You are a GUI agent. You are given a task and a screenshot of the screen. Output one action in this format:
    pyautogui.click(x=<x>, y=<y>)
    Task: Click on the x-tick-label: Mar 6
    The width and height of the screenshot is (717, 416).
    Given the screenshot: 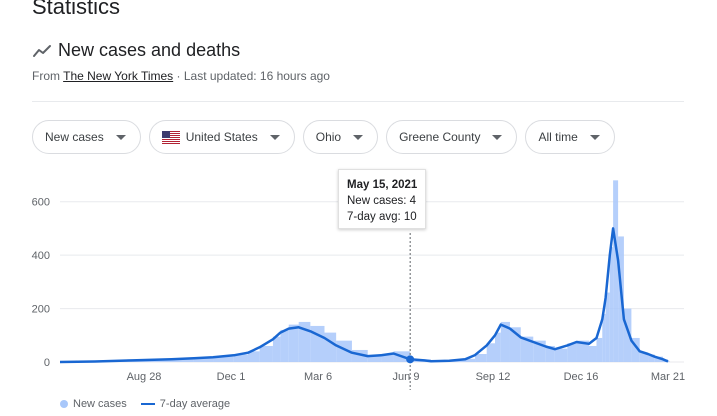 What is the action you would take?
    pyautogui.click(x=318, y=377)
    